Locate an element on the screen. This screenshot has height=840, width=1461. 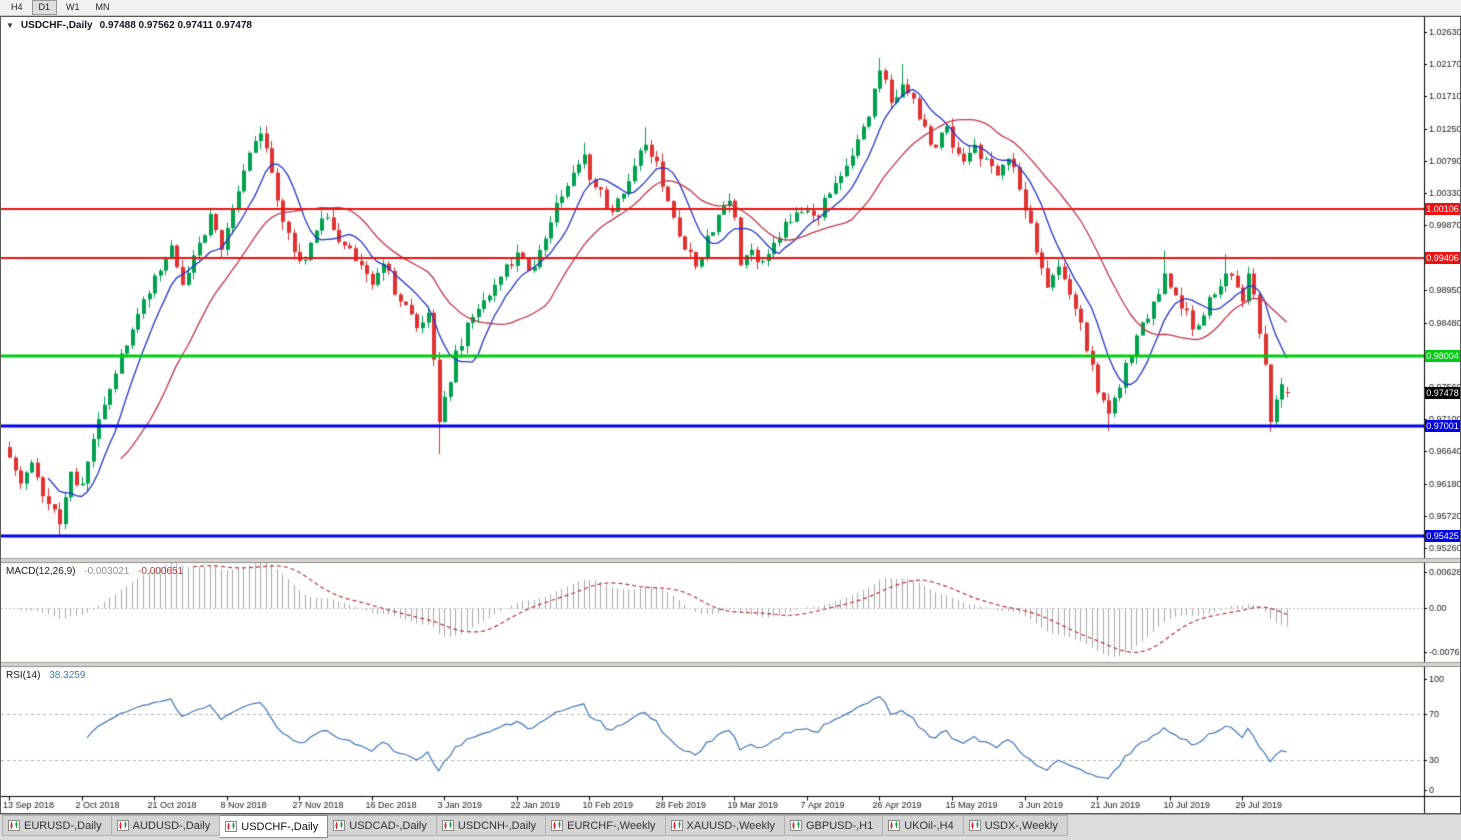
timeframe-button-d1: D1 is located at coordinates (44, 7).